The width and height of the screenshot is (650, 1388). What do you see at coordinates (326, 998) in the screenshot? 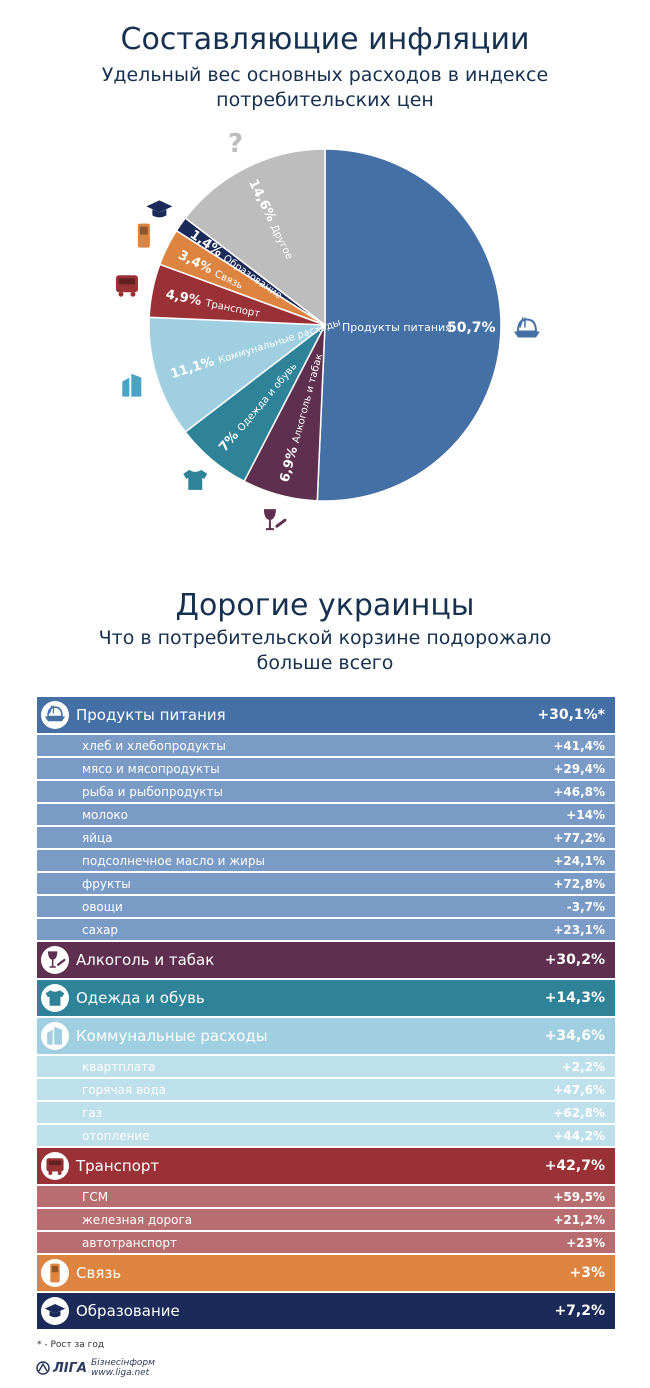
I see `category-row: Одежда и обувь +14,3%` at bounding box center [326, 998].